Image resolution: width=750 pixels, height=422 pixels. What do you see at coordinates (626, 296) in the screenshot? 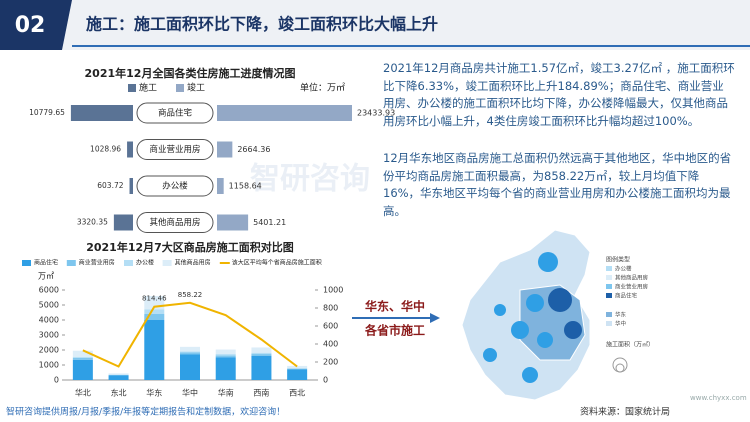
I see `map-legend-label: 商品住宅` at bounding box center [626, 296].